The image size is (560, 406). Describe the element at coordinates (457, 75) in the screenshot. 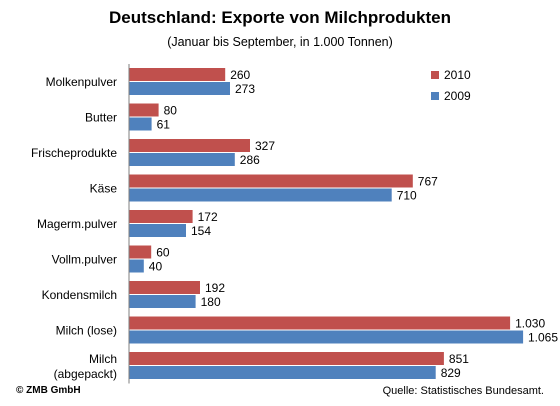

I see `legend-label-2010: 2010` at that location.